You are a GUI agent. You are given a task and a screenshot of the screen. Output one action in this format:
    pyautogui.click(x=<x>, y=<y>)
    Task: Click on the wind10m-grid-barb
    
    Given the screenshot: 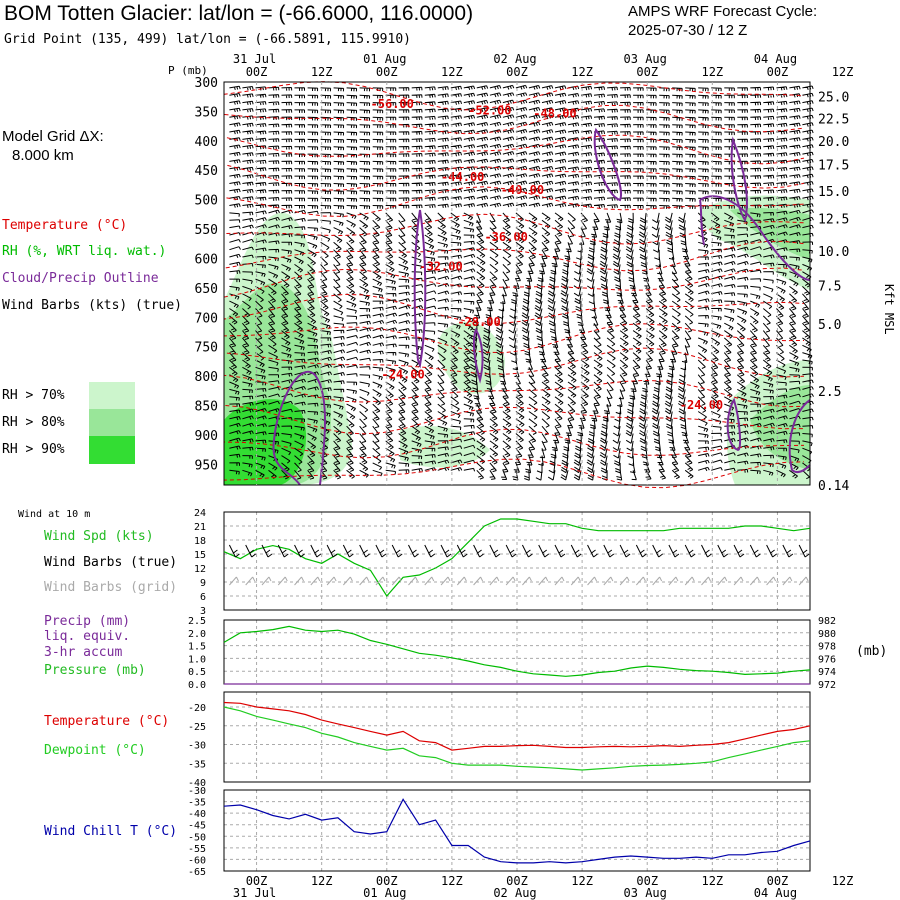 What is the action you would take?
    pyautogui.click(x=429, y=581)
    